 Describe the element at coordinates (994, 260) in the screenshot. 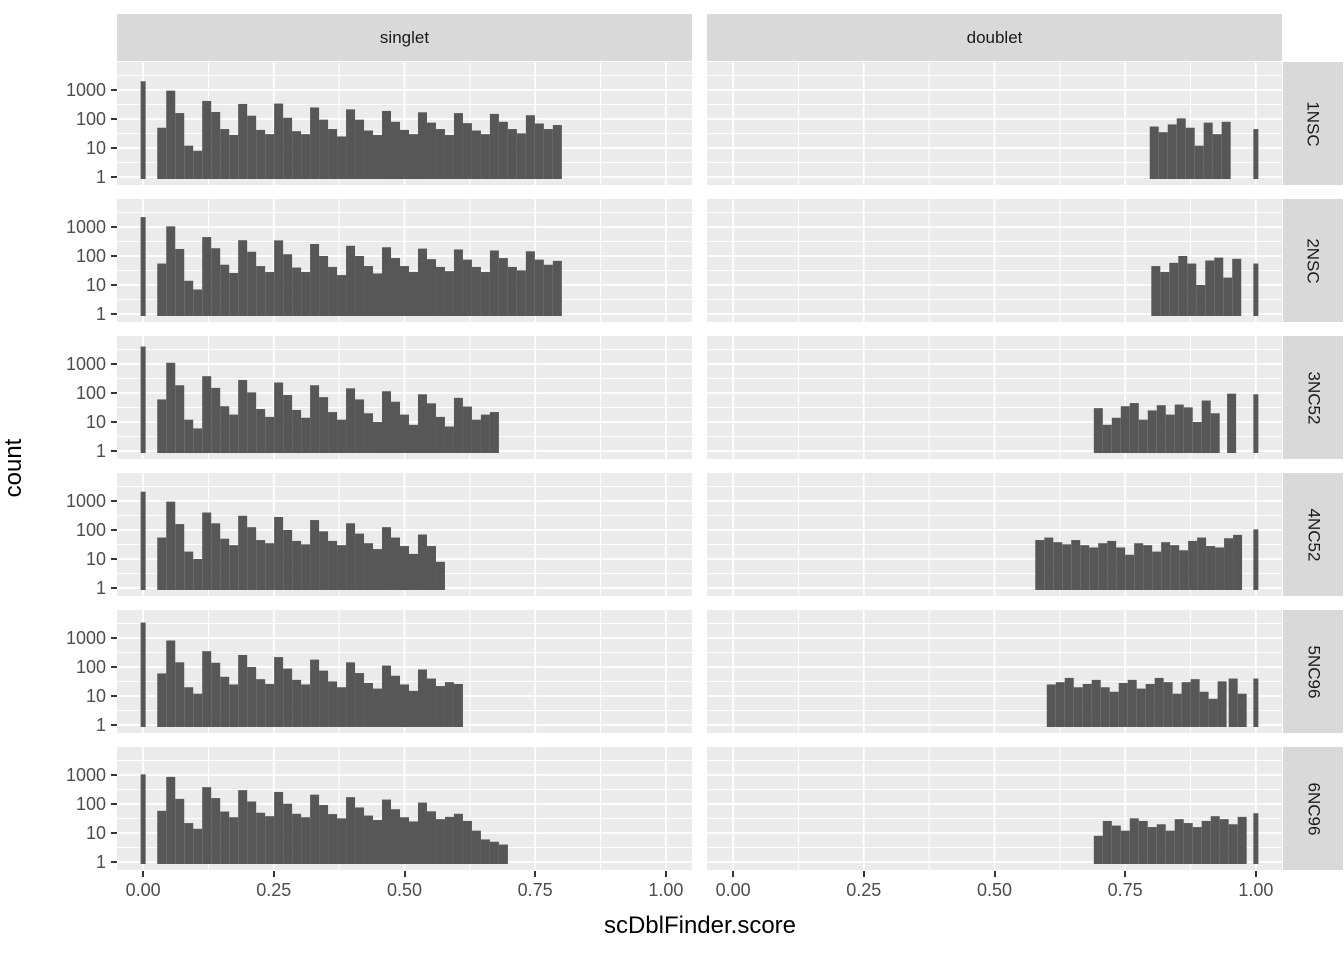

I see `facet-panel-2NSC-doublet` at that location.